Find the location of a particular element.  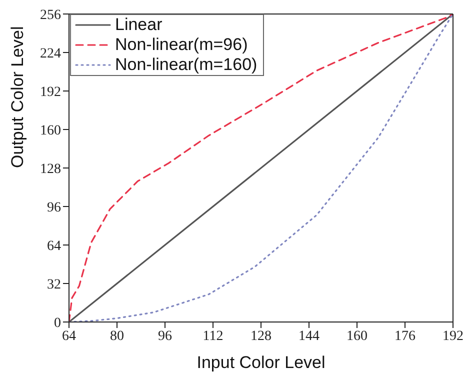

legend-label: Non-linear(m=96) is located at coordinates (181, 45).